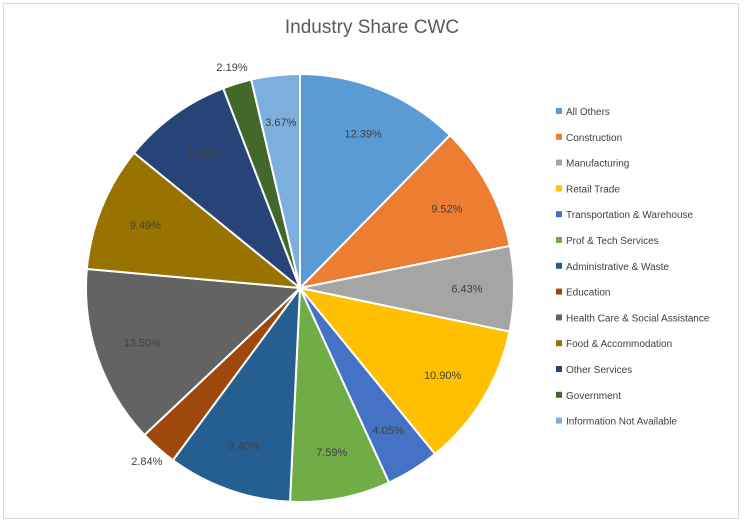 The width and height of the screenshot is (744, 526). I want to click on pie-slice-health-care-and-social-assistance, so click(194, 352).